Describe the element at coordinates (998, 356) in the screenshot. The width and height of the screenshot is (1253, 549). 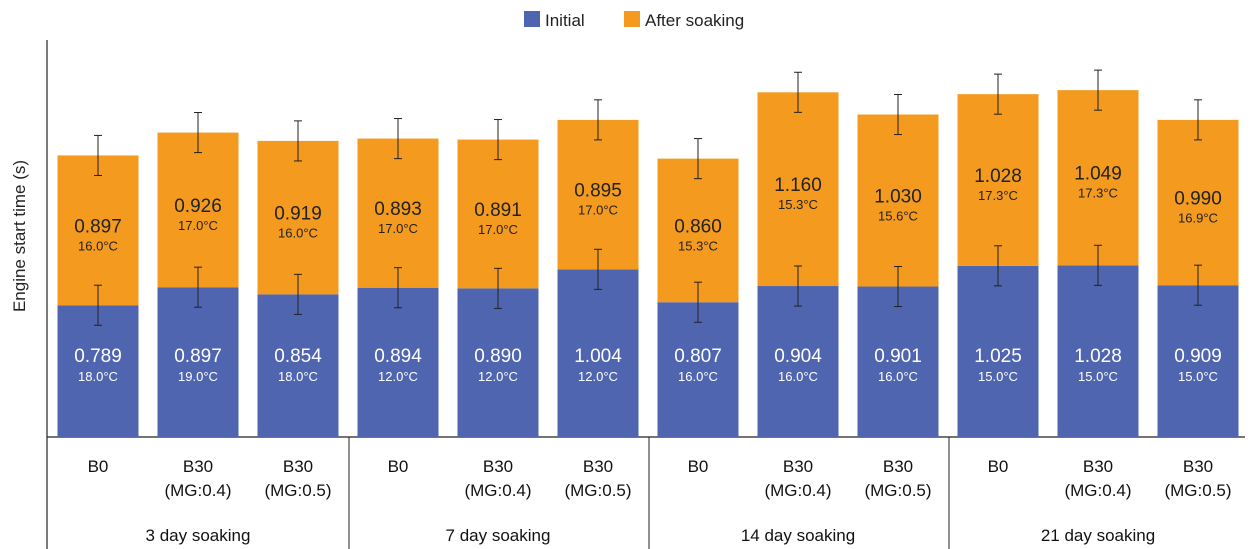
I see `data-label-initial: 1.025` at that location.